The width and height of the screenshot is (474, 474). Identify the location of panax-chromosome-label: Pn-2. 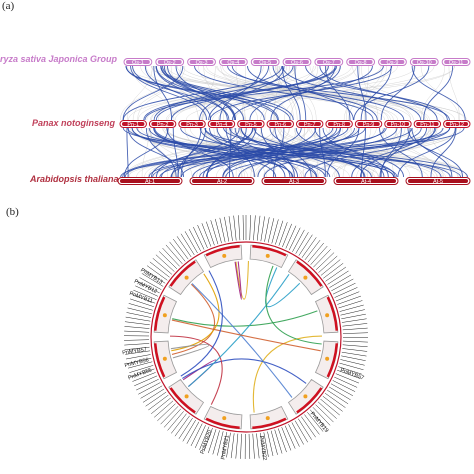
(163, 125).